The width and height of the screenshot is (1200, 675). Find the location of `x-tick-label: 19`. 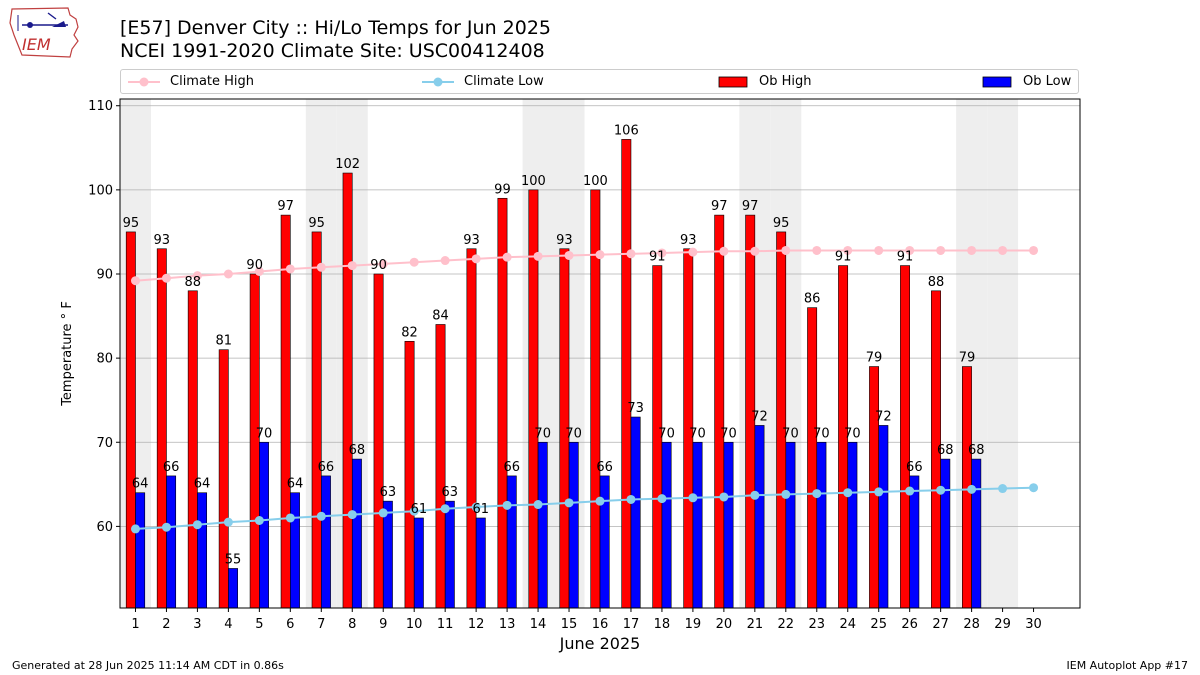

x-tick-label: 19 is located at coordinates (693, 624).